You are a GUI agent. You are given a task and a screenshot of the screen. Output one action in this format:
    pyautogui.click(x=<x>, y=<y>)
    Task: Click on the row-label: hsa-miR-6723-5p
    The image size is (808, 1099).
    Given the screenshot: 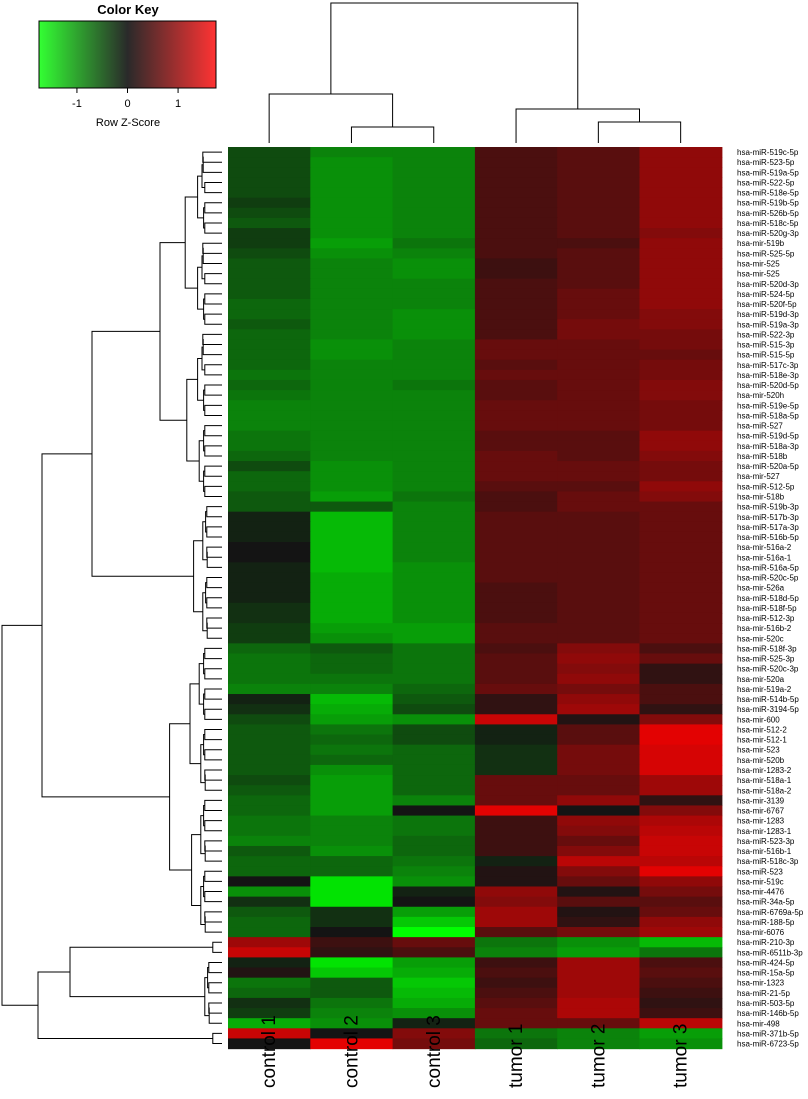 What is the action you would take?
    pyautogui.click(x=768, y=1044)
    